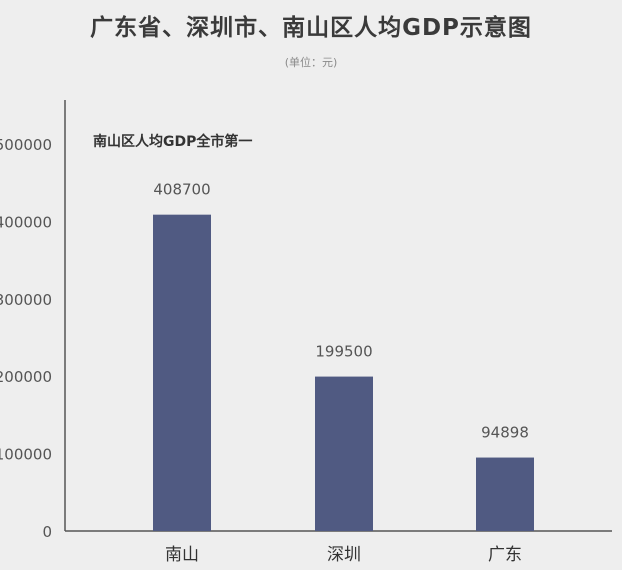  What do you see at coordinates (311, 28) in the screenshot?
I see `chart-title: 广东省、深圳市、南山区人均GDP示意图` at bounding box center [311, 28].